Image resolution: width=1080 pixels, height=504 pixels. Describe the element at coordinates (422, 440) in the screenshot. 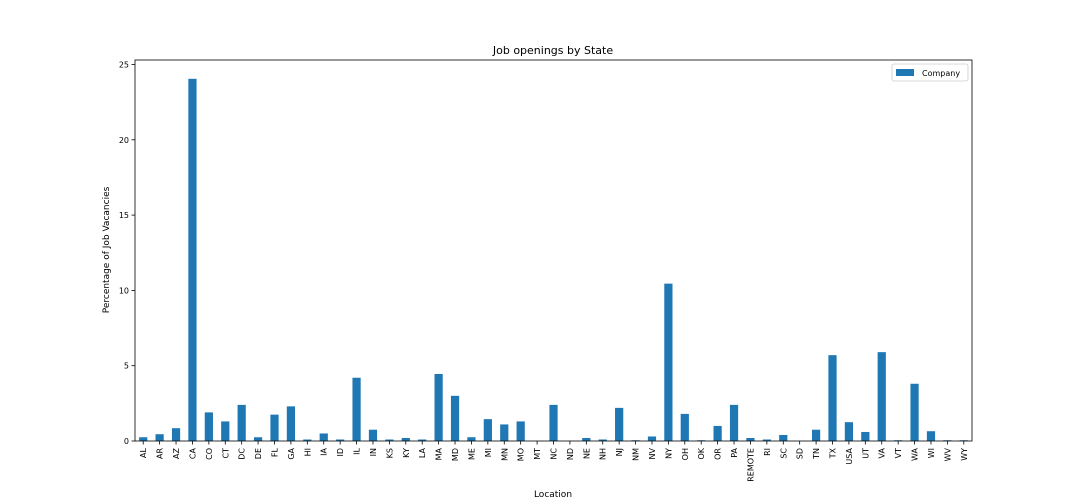

I see `bar-la` at that location.